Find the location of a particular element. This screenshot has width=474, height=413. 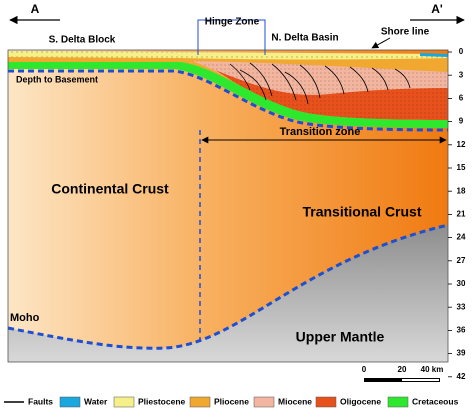

depth-label: 36 is located at coordinates (461, 330).